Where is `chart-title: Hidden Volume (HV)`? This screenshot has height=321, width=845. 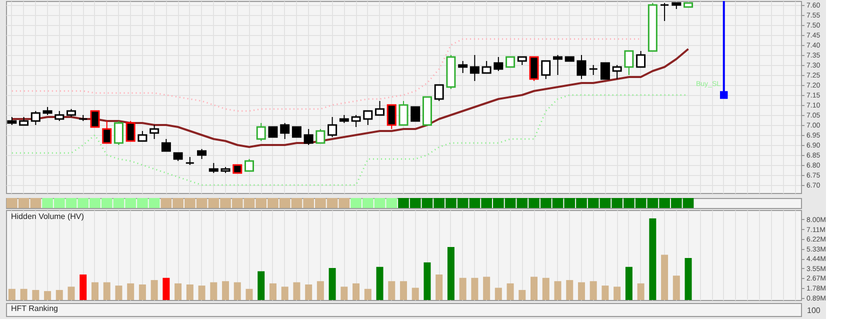
chart-title: Hidden Volume (HV) is located at coordinates (47, 216).